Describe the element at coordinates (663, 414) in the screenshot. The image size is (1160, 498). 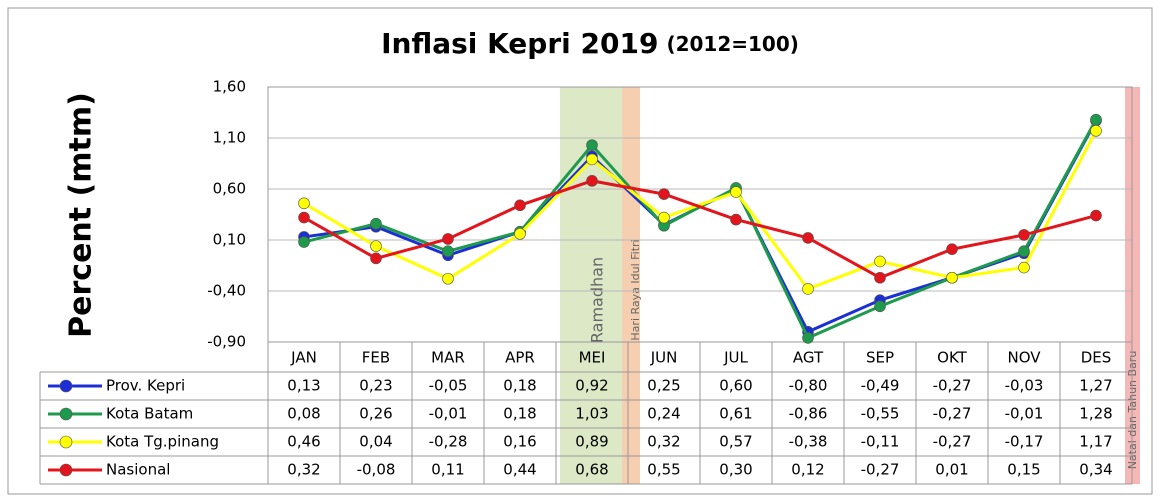
I see `table-value: 0,24` at that location.